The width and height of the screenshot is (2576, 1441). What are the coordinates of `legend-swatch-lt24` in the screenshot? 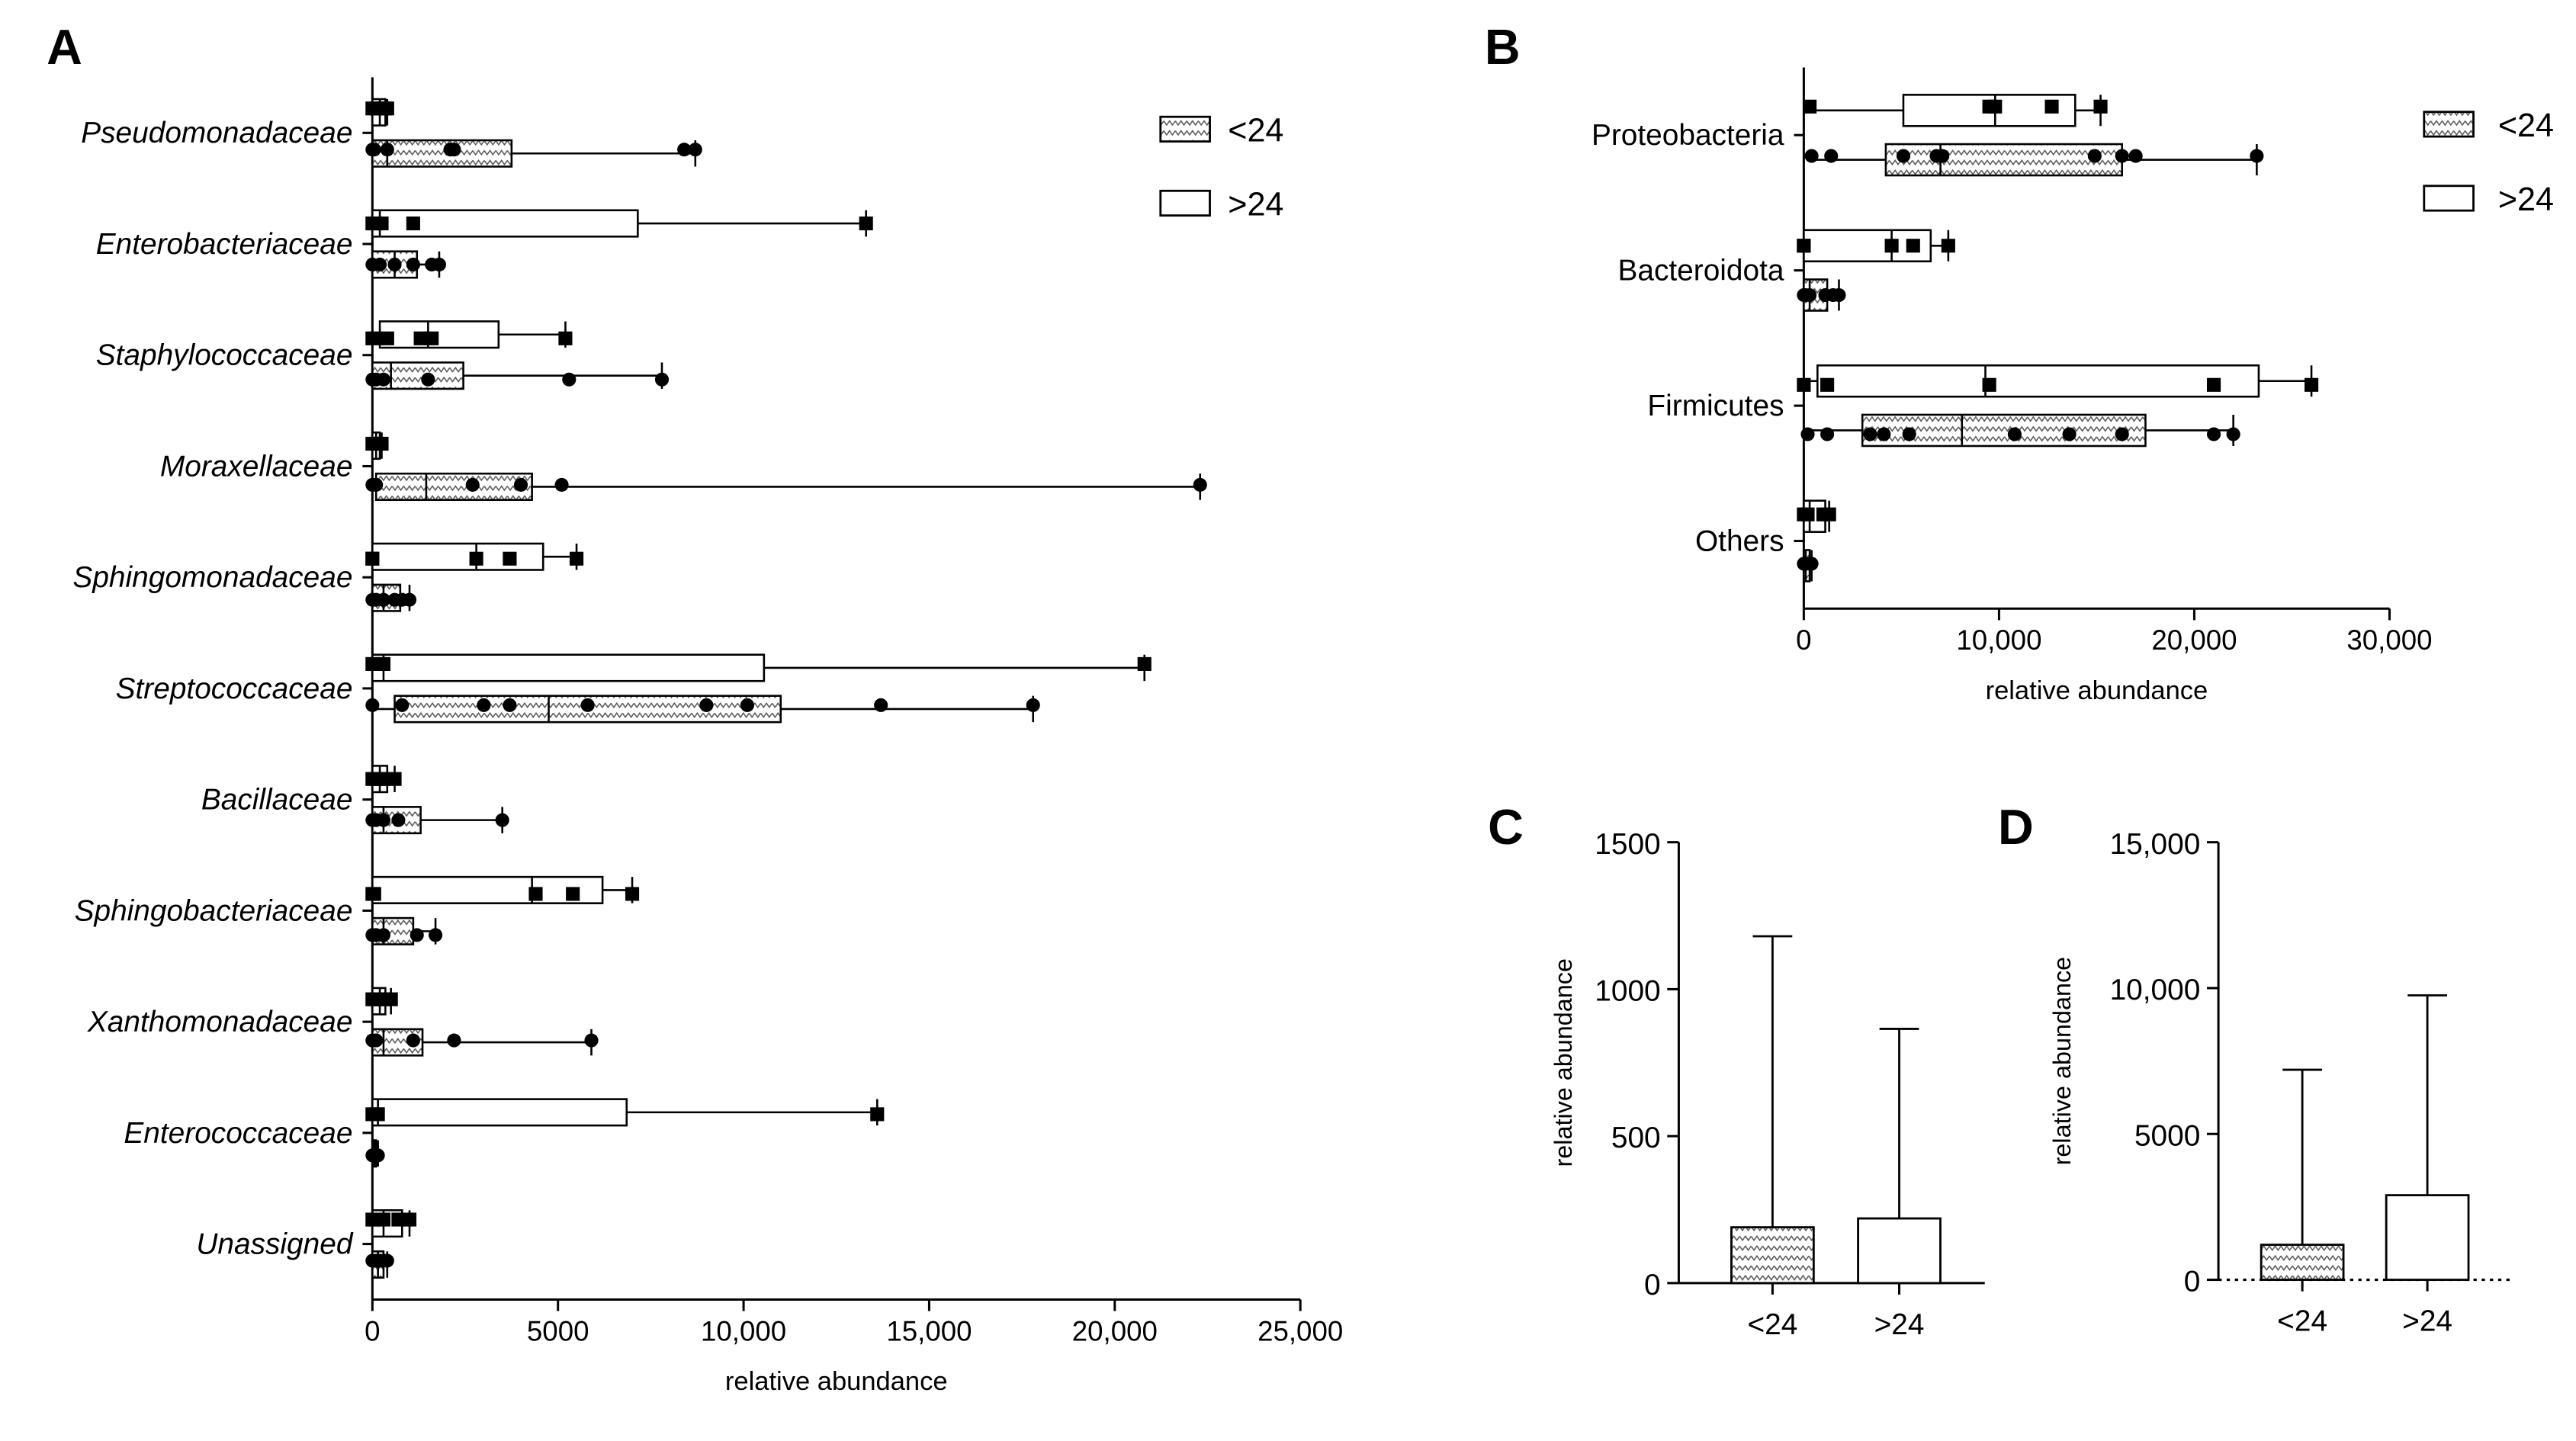 It's located at (1185, 129).